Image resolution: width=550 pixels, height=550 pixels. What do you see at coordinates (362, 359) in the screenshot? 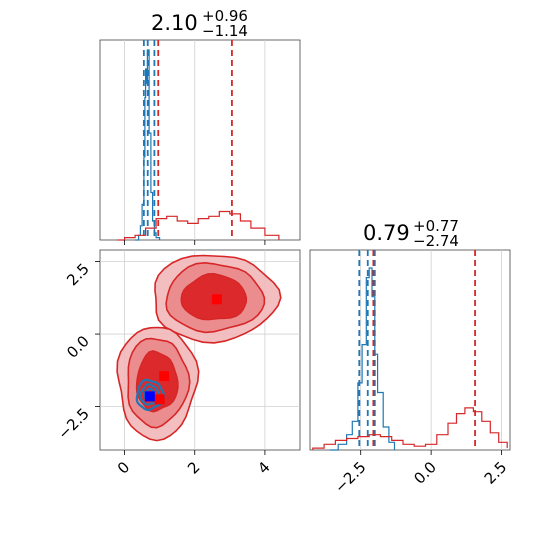
I see `histogram-blue-param2` at bounding box center [362, 359].